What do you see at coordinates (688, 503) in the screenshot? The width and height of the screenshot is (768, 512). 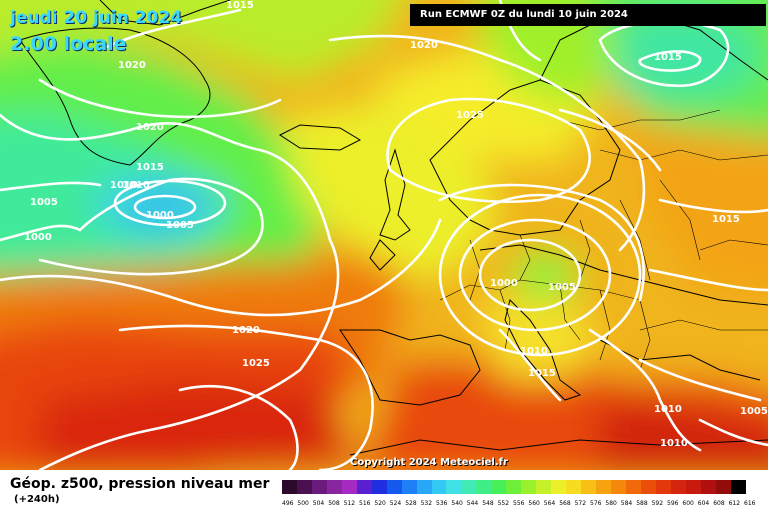 I see `legend-label: 600` at bounding box center [688, 503].